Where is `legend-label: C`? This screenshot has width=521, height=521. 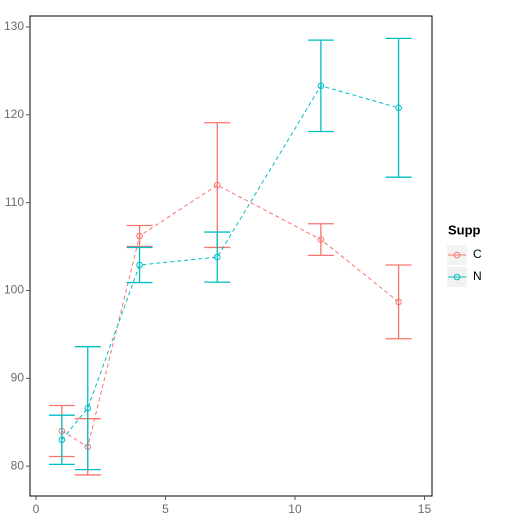 legend-label: C is located at coordinates (477, 254).